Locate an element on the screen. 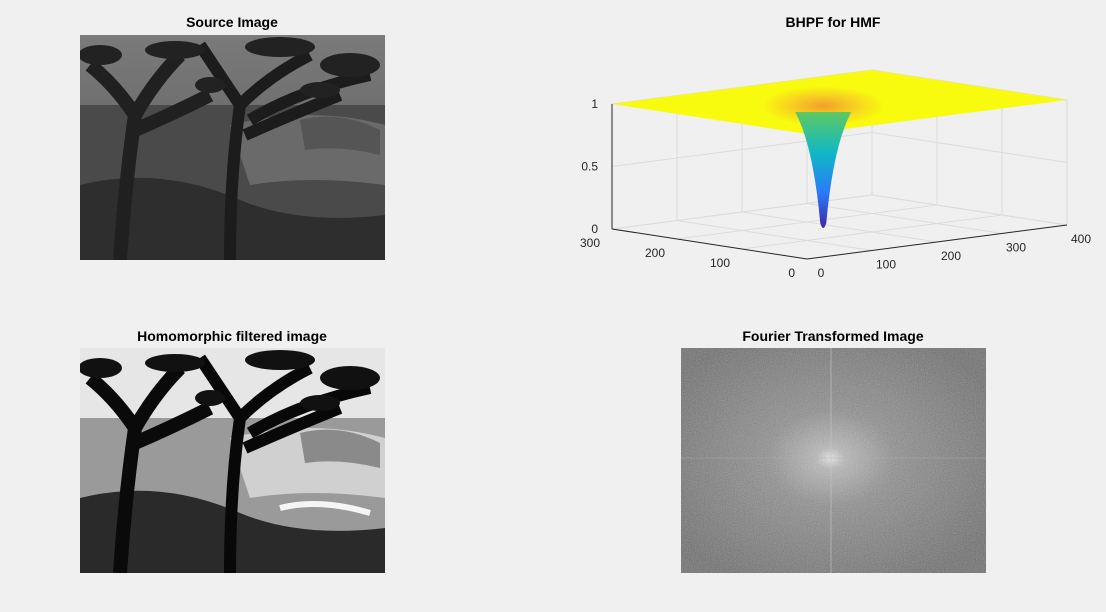 The width and height of the screenshot is (1106, 612). source-image-title: Source Image is located at coordinates (232, 22).